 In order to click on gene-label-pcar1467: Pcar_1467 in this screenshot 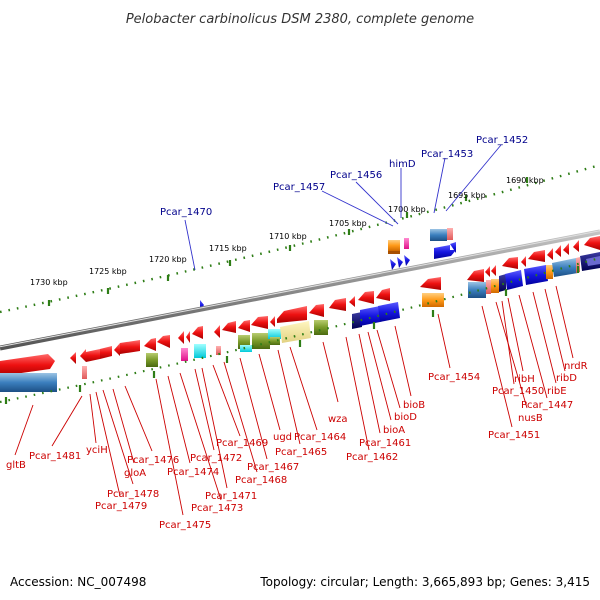, I will do `click(273, 467)`.